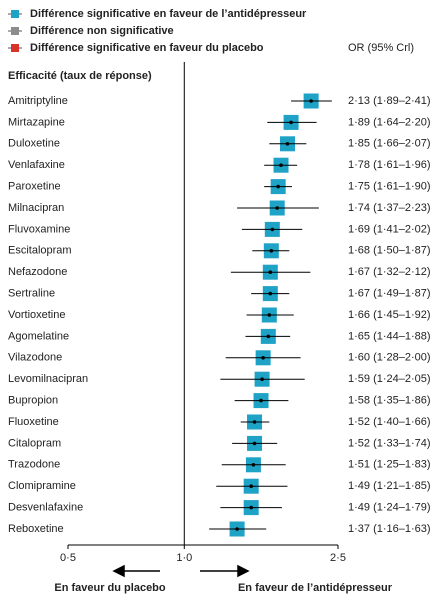 This screenshot has width=444, height=600. What do you see at coordinates (34, 465) in the screenshot?
I see `row-label: Trazodone` at bounding box center [34, 465].